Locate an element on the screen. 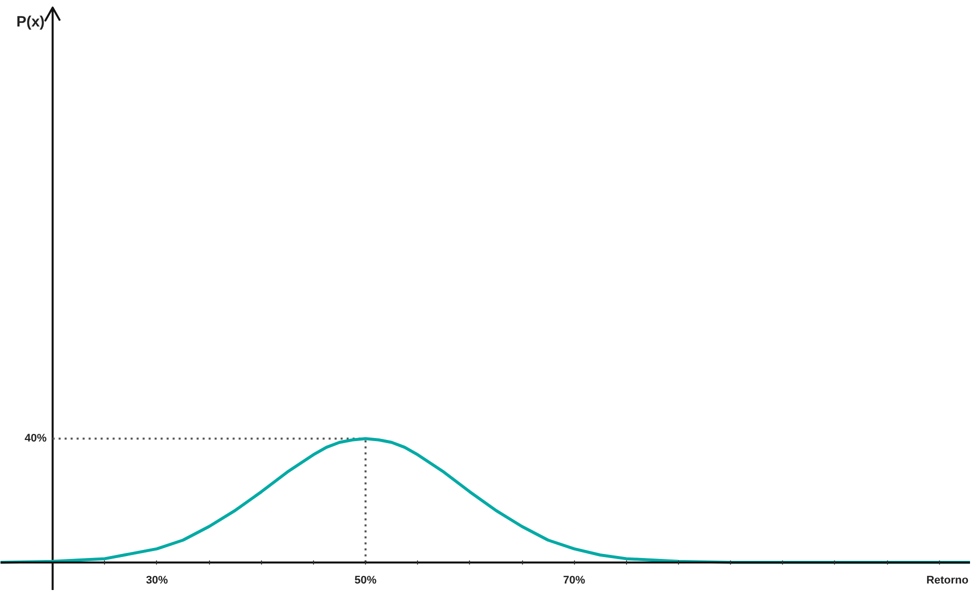  x-tick-label: 50% is located at coordinates (365, 580).